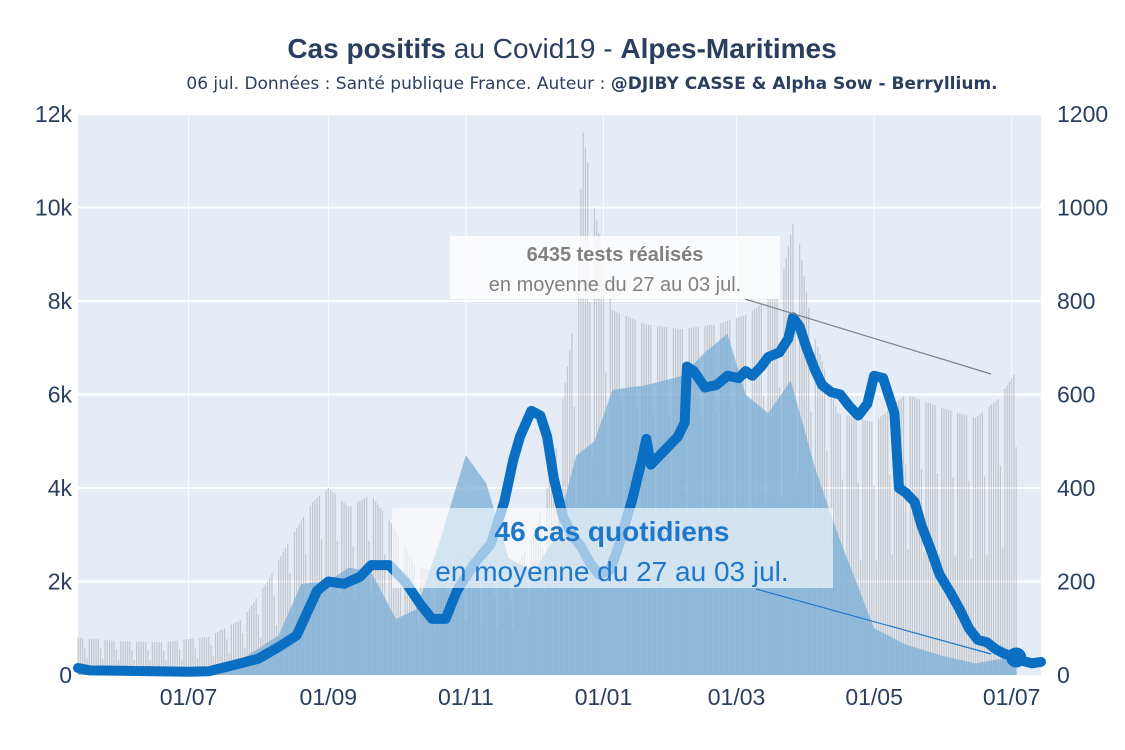 This screenshot has width=1125, height=750. Describe the element at coordinates (615, 267) in the screenshot. I see `tests-annotation-box` at that location.